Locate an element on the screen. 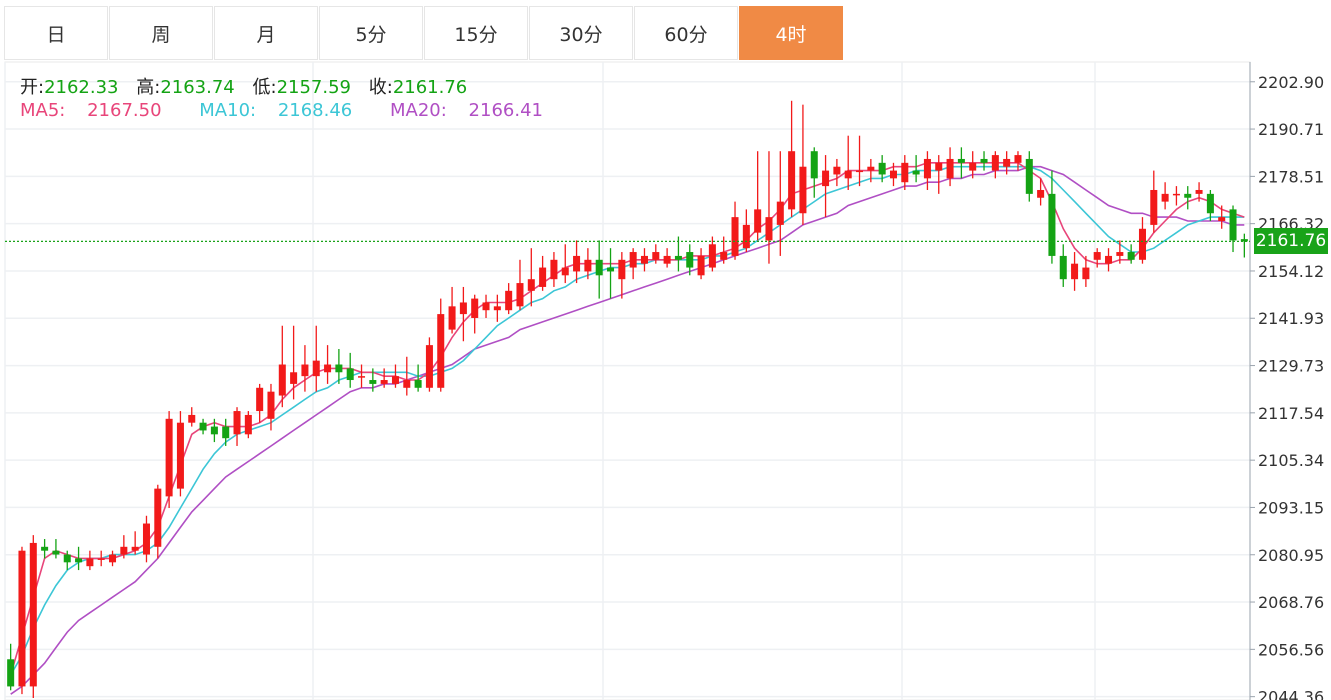 This screenshot has height=700, width=1331. y-tick-label: 2129.73 is located at coordinates (1291, 366).